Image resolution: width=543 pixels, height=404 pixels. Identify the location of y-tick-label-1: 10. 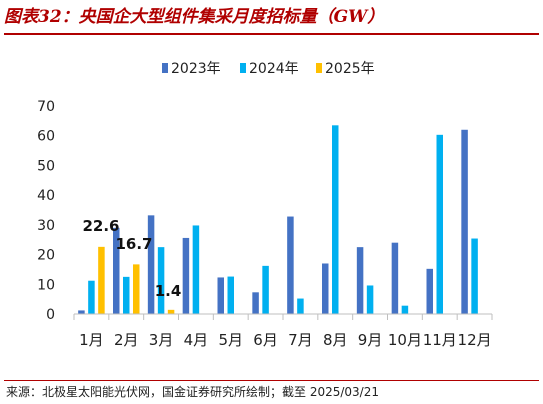
(46, 285).